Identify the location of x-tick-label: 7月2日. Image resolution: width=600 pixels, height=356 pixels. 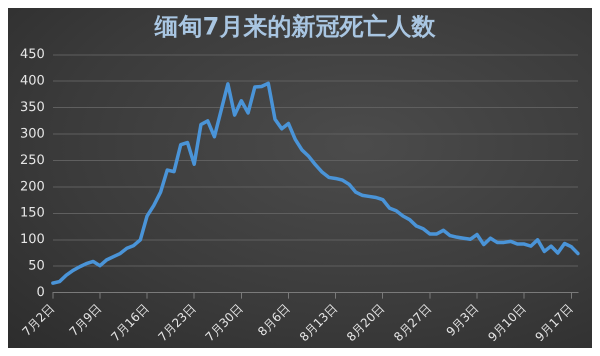
(38, 320).